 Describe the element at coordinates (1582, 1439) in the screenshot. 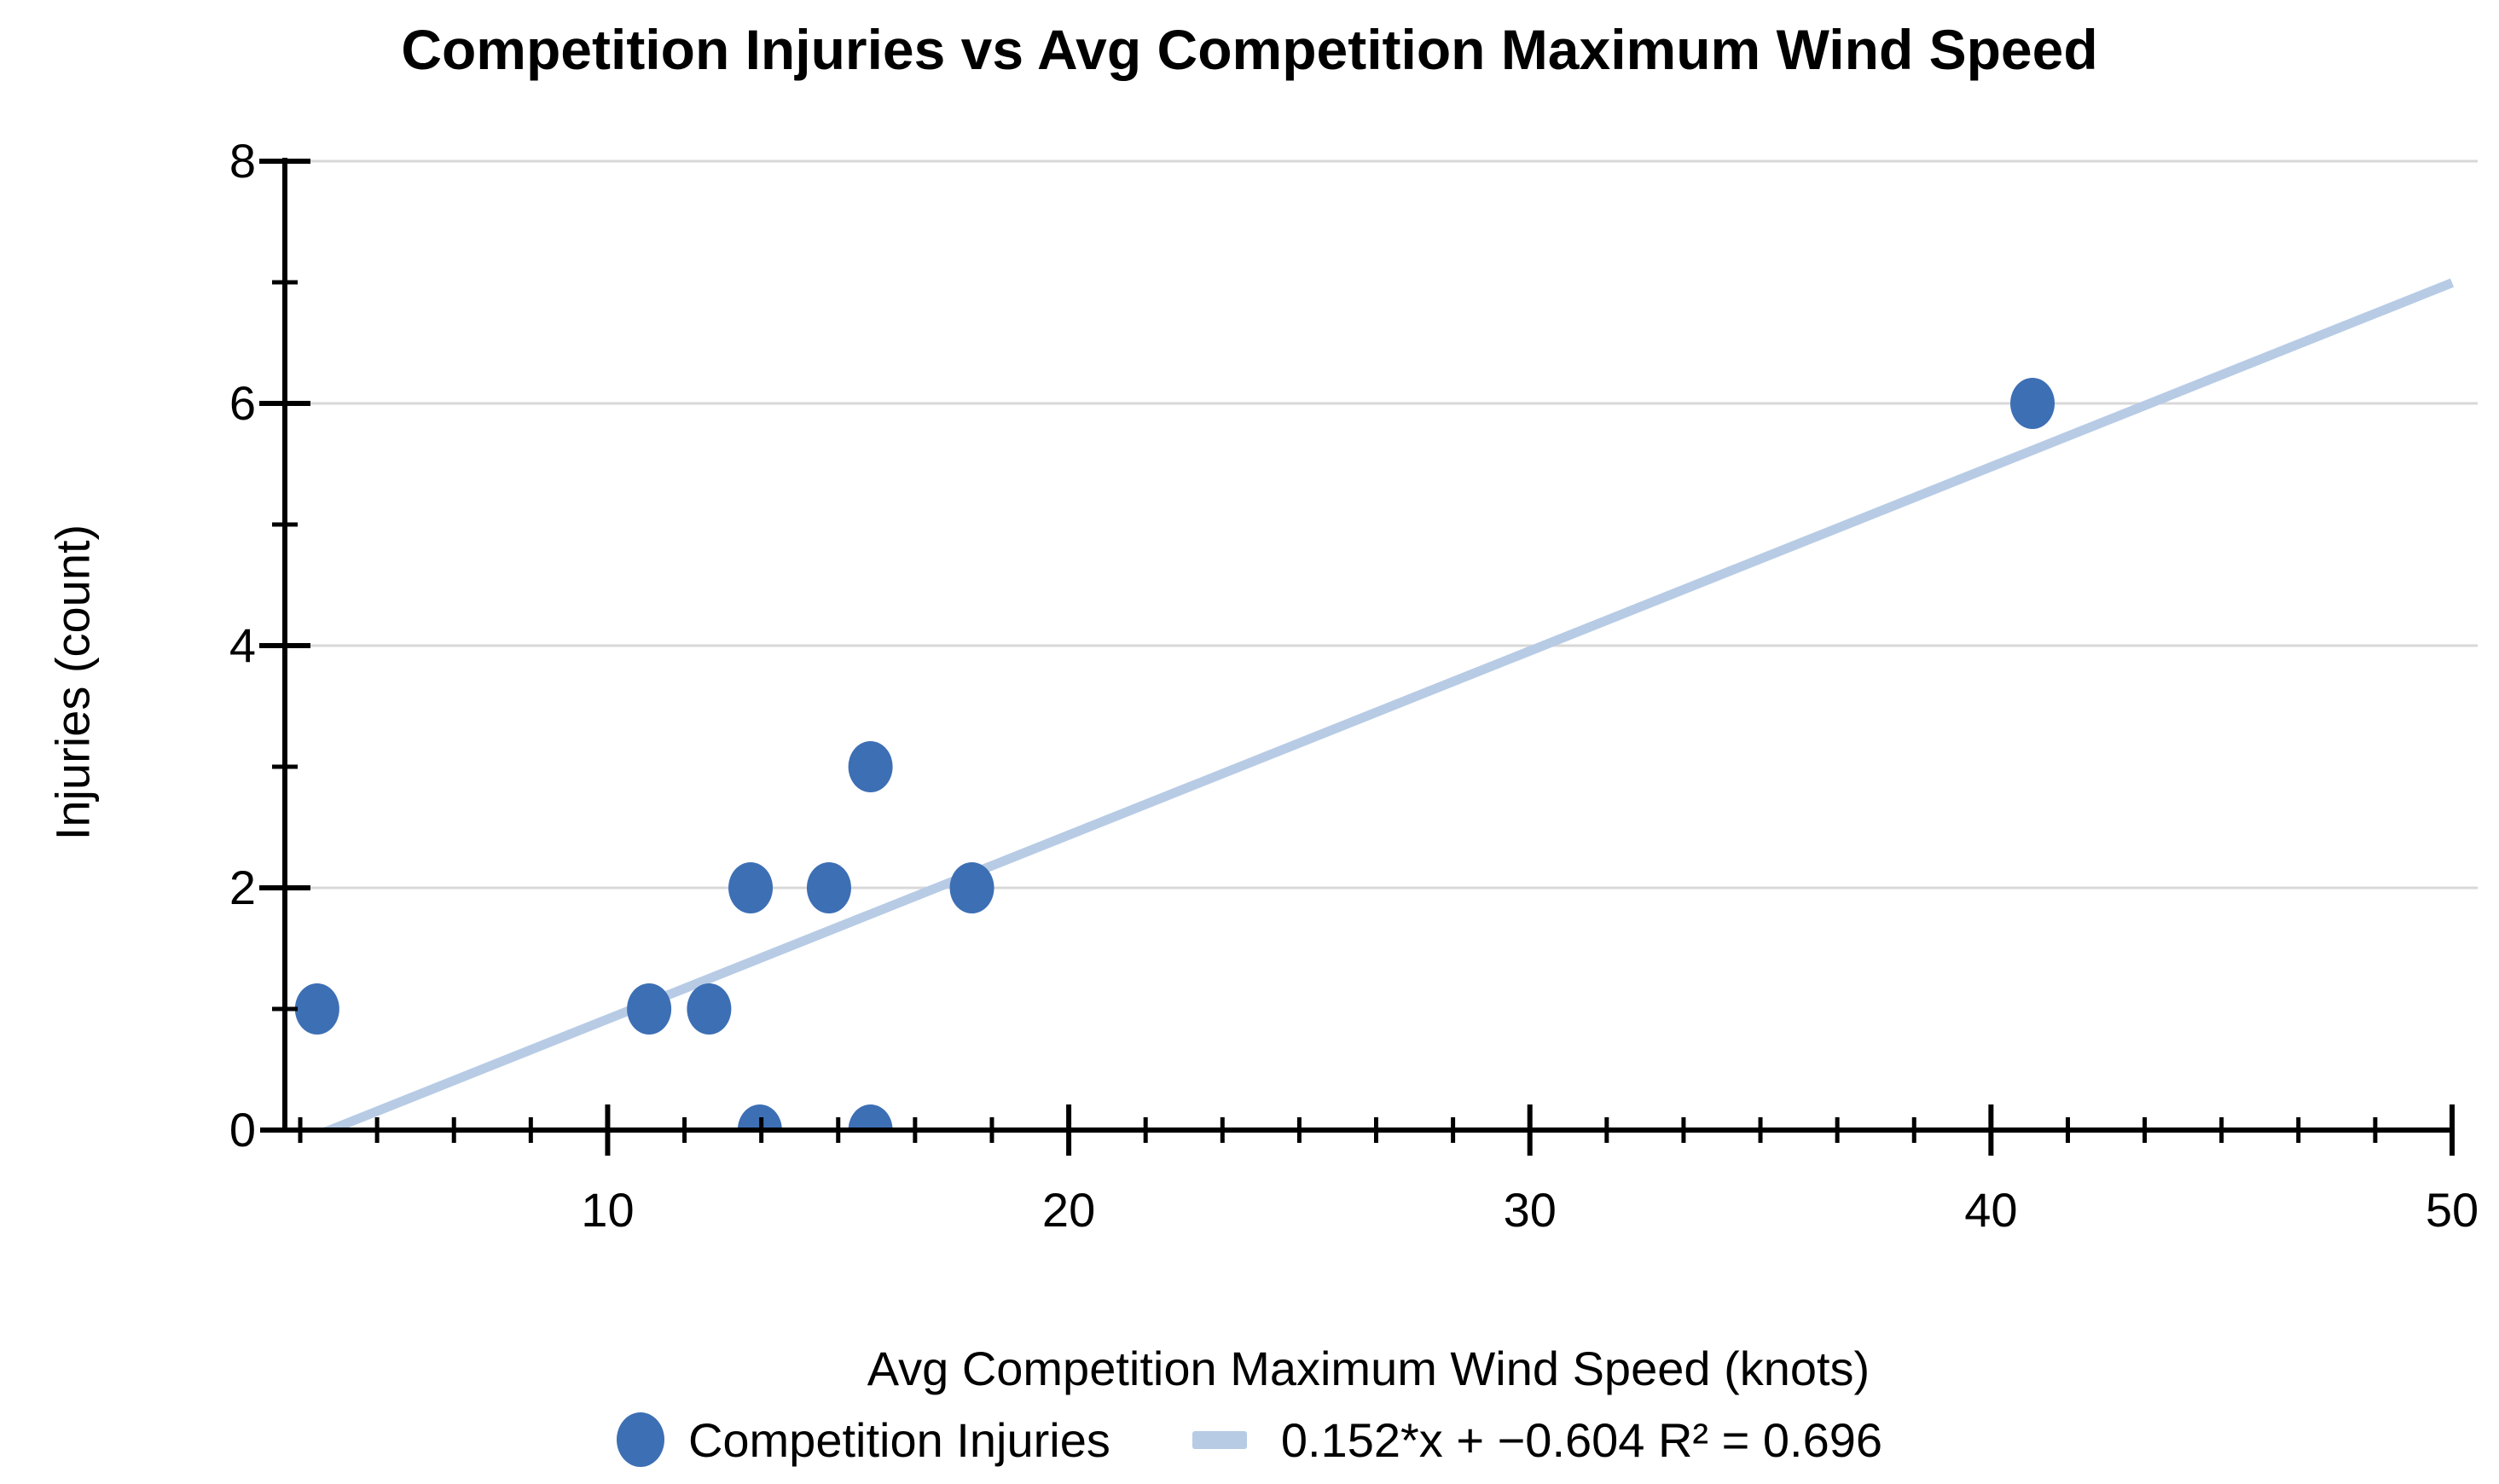

I see `legend-label-trendline-equation: 0.152*x + −0.604 R² = 0.696` at that location.